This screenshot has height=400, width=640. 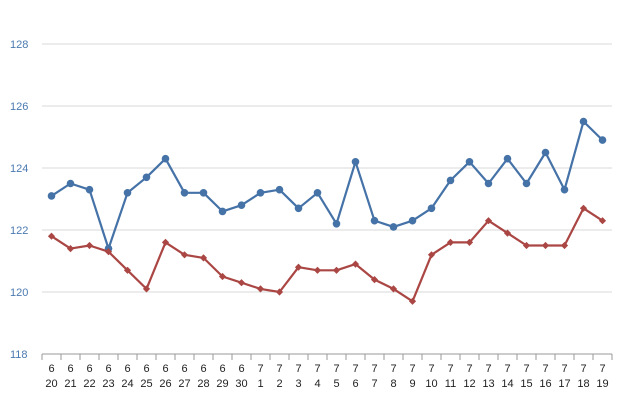 I want to click on x-tick-day: 28, so click(x=203, y=384).